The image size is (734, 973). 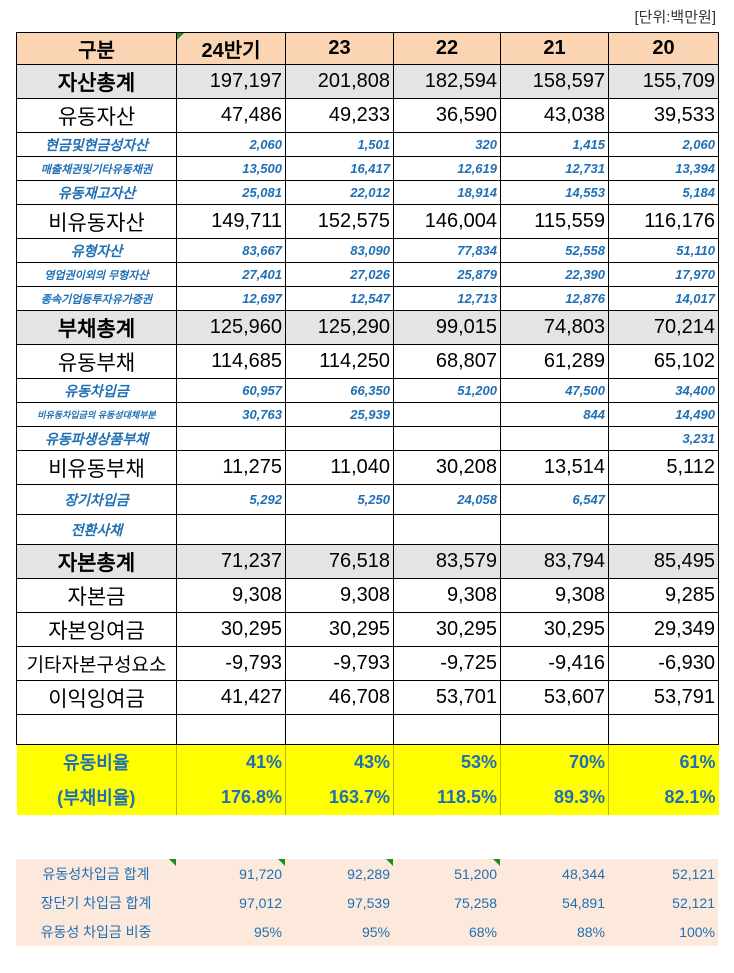 What do you see at coordinates (663, 797) in the screenshot?
I see `ratio-value: 82.1%` at bounding box center [663, 797].